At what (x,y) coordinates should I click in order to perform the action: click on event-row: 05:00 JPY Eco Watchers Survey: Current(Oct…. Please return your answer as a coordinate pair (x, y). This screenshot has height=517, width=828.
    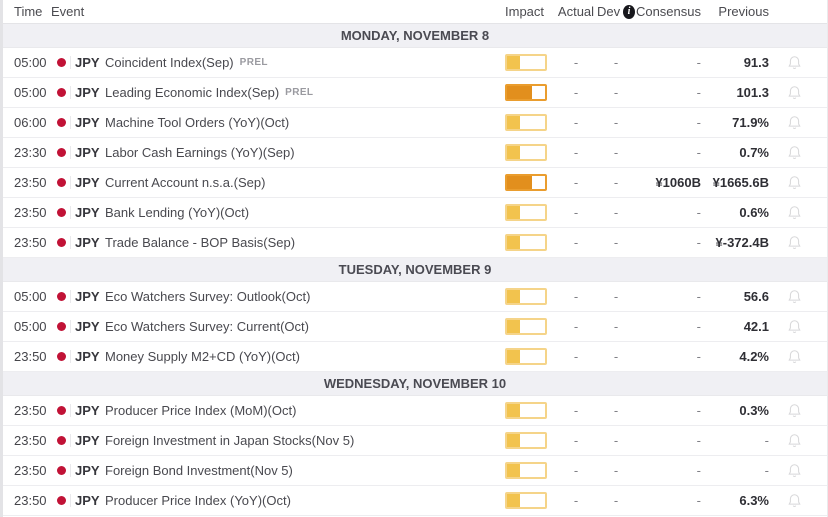
    Looking at the image, I should click on (415, 327).